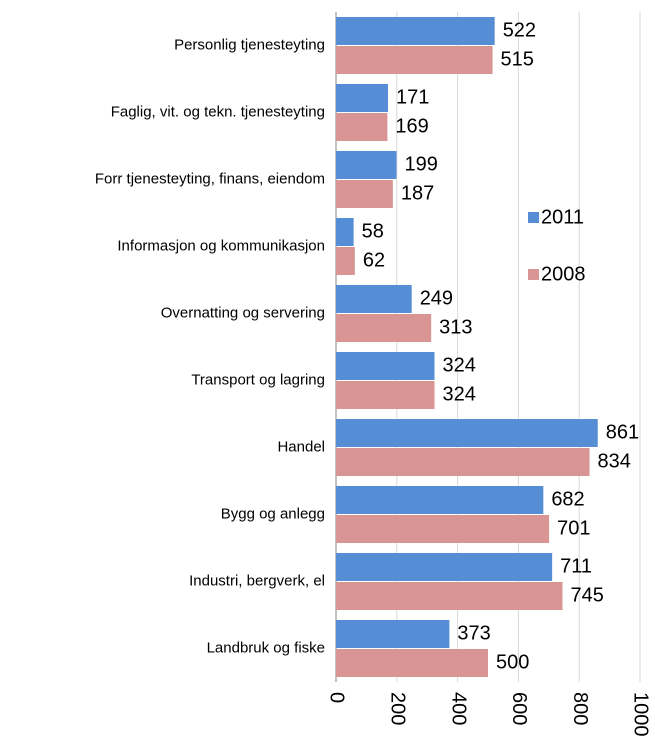 This screenshot has height=751, width=655. I want to click on x-tick-label: 0, so click(337, 697).